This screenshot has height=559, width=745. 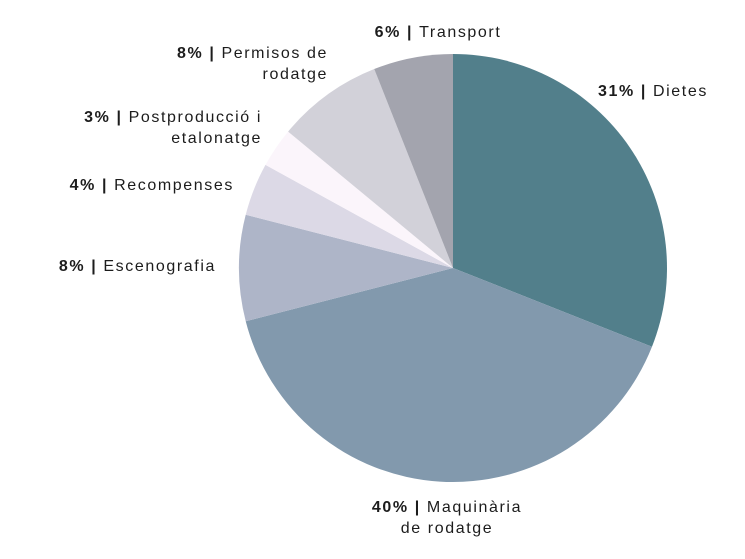 What do you see at coordinates (625, 91) in the screenshot?
I see `slice-percent: 31% |` at bounding box center [625, 91].